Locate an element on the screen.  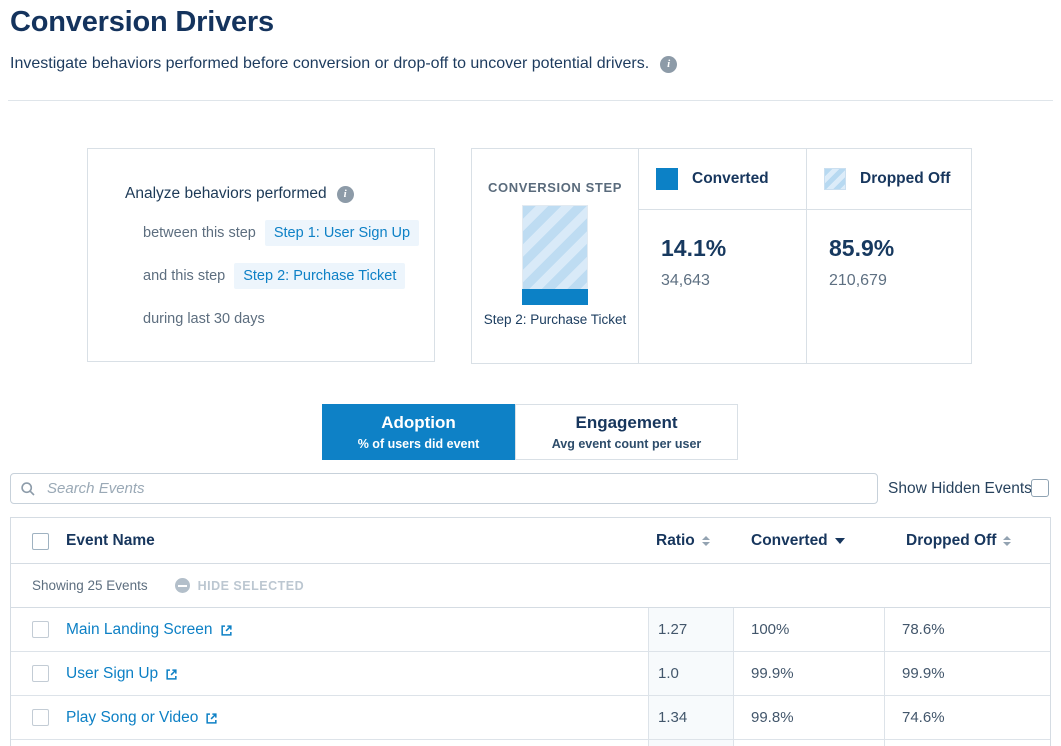
between-step-row: between this step Step 1: User Sign Up is located at coordinates (288, 232).